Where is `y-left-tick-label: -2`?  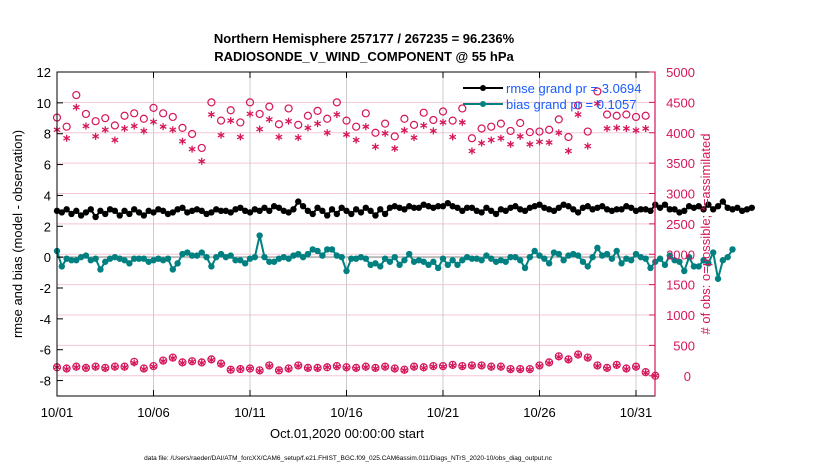 y-left-tick-label: -2 is located at coordinates (45, 288).